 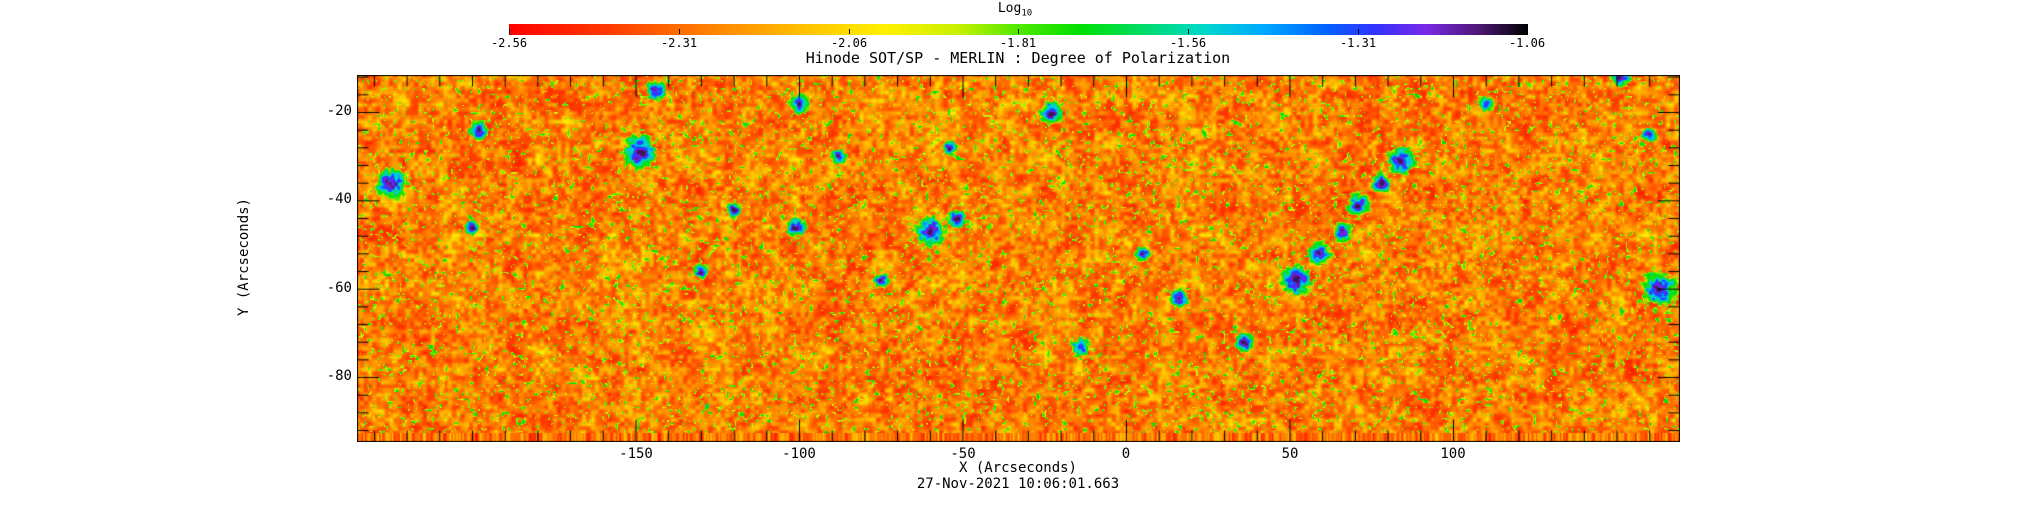 What do you see at coordinates (1527, 43) in the screenshot?
I see `colorbar-tick-label: -1.06` at bounding box center [1527, 43].